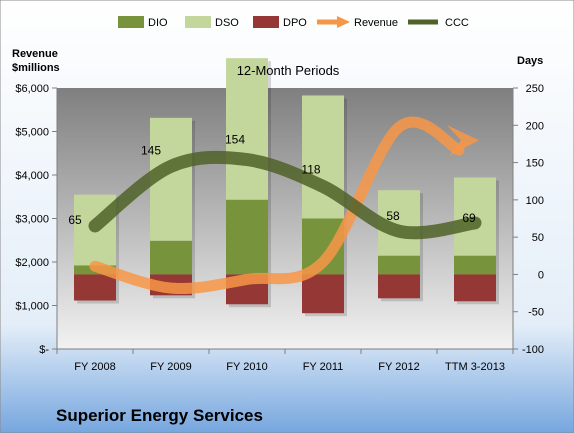  Describe the element at coordinates (36, 68) in the screenshot. I see `left-axis-title-line2: $millions` at that location.